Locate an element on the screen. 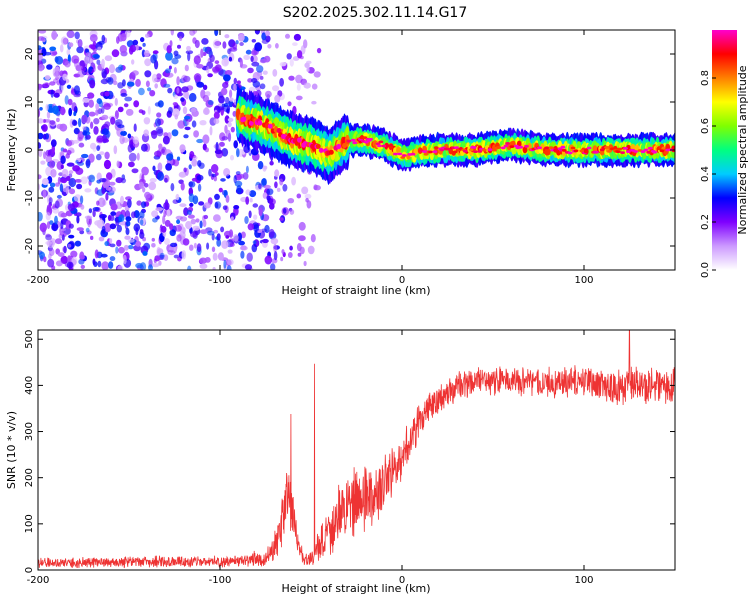 The height and width of the screenshot is (600, 750). spectrogram-ytick-label: 0 is located at coordinates (29, 150).